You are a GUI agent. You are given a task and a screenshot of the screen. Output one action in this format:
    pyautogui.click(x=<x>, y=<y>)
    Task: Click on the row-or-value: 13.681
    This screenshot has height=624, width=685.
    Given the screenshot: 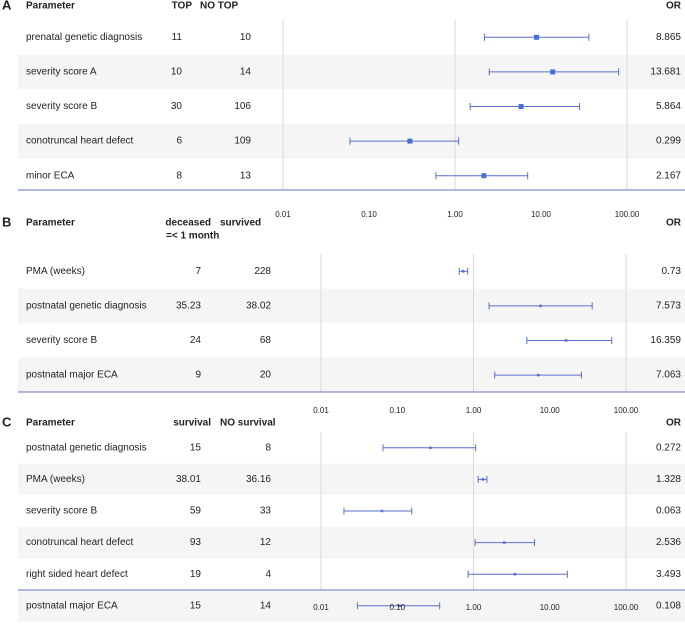 What is the action you would take?
    pyautogui.click(x=665, y=72)
    